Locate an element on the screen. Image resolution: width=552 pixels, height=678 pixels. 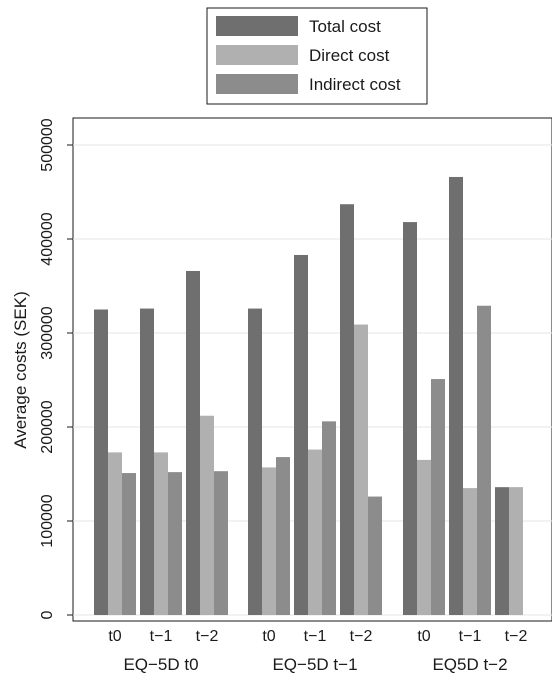
x-group-label: EQ−5D t0 is located at coordinates (160, 664).